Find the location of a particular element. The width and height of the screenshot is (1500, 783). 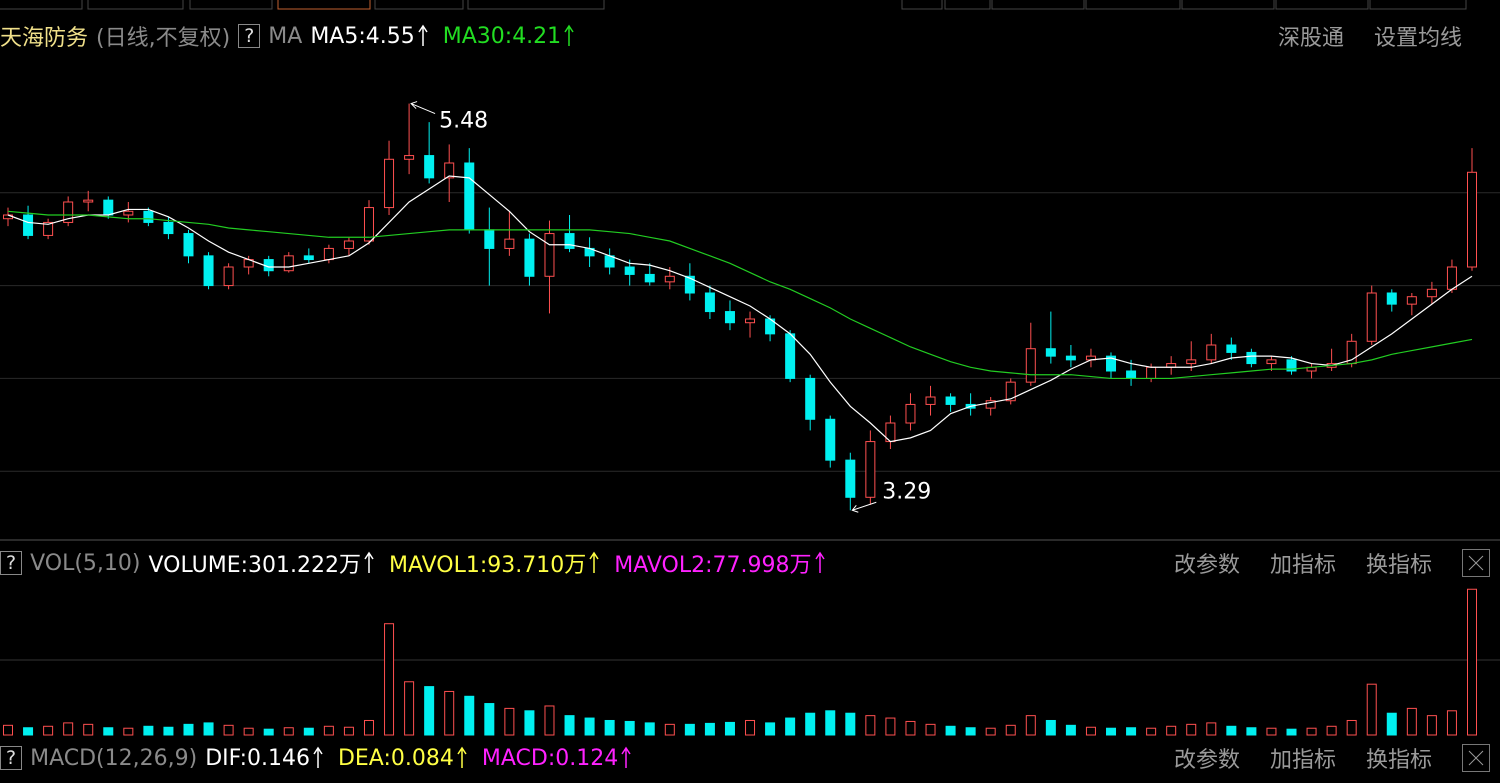

period: (日线,不复权) is located at coordinates (163, 38).